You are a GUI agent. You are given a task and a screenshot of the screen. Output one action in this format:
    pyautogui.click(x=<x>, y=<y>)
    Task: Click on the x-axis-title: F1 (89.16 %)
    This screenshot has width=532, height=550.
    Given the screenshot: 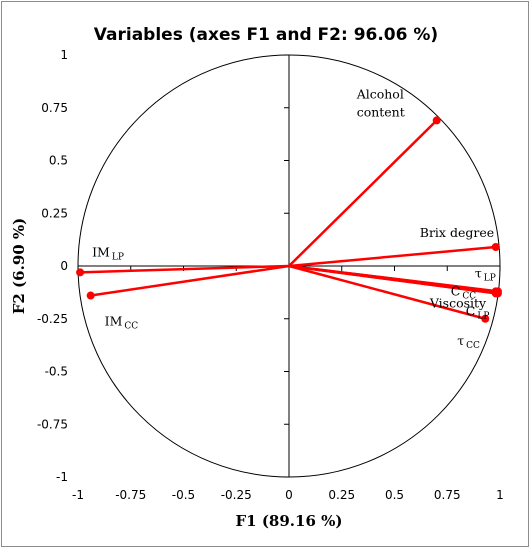 What is the action you would take?
    pyautogui.click(x=289, y=521)
    